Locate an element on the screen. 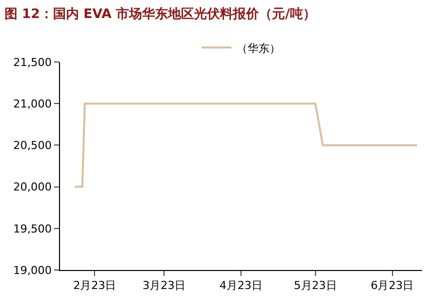  x-tick-label: 4月23日 is located at coordinates (241, 285).